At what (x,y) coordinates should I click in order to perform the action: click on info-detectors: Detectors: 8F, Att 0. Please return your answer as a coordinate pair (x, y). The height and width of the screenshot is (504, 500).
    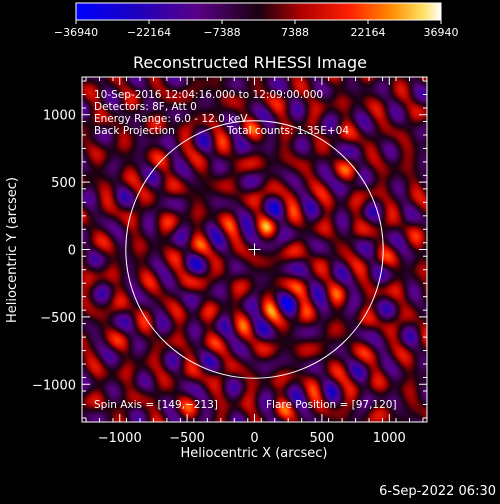
    Looking at the image, I should click on (145, 107).